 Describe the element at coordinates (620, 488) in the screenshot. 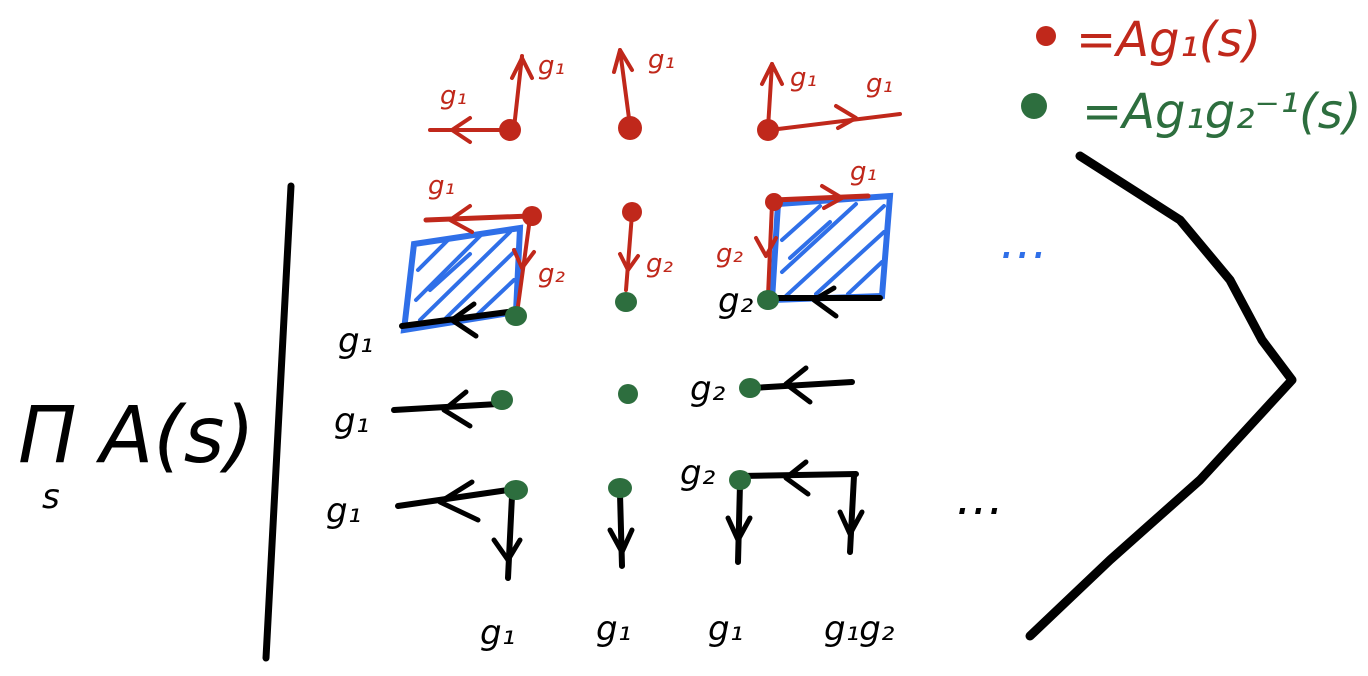

I see `green-dot-r3-c2` at that location.